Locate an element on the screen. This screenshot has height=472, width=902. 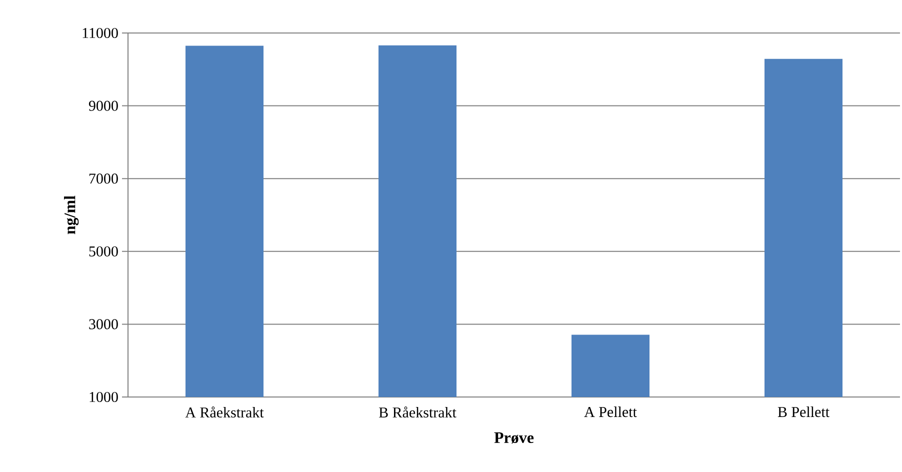
y-tick-label: 11000 is located at coordinates (100, 33).